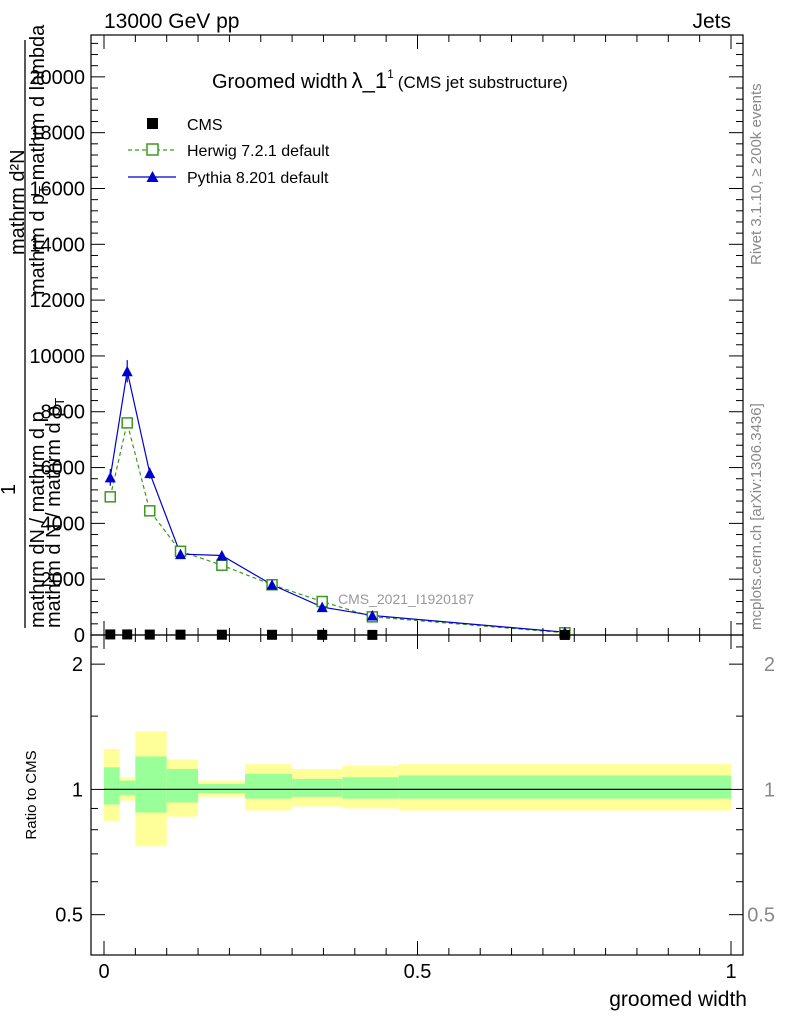 The height and width of the screenshot is (1024, 786). What do you see at coordinates (406, 599) in the screenshot?
I see `analysis-watermark: CMS_2021_I1920187` at bounding box center [406, 599].